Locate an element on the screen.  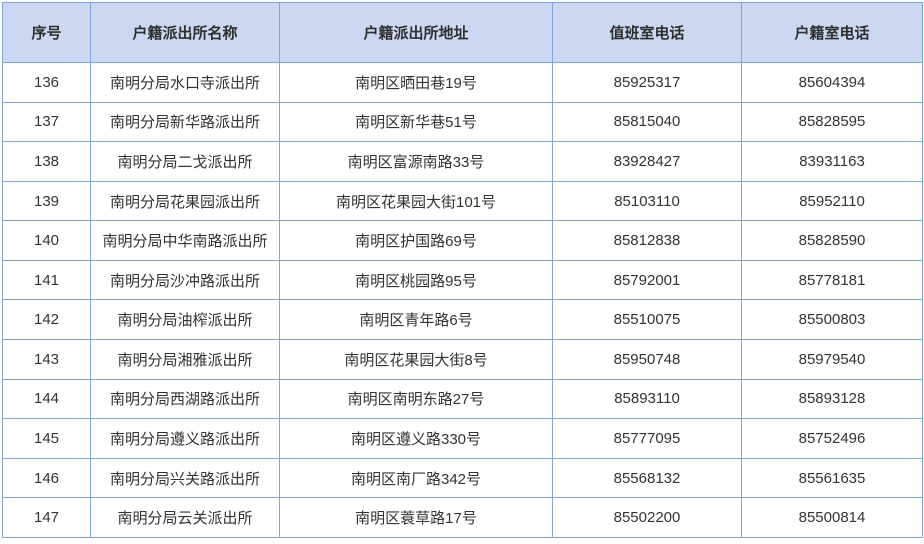
cell-name: 南明分局湘雅派出所 is located at coordinates (185, 359).